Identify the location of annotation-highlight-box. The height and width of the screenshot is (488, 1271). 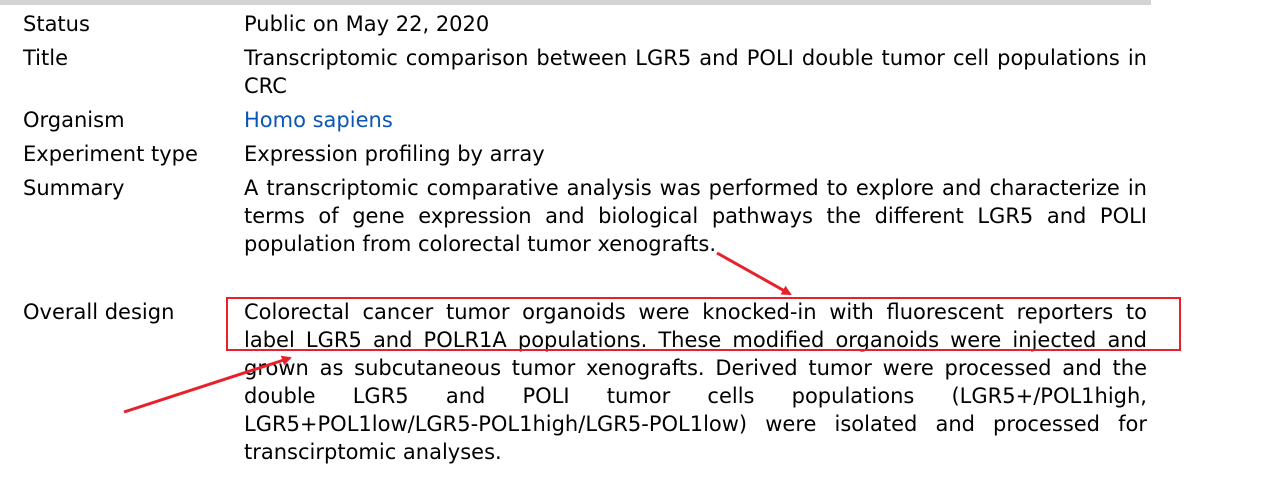
(703, 324).